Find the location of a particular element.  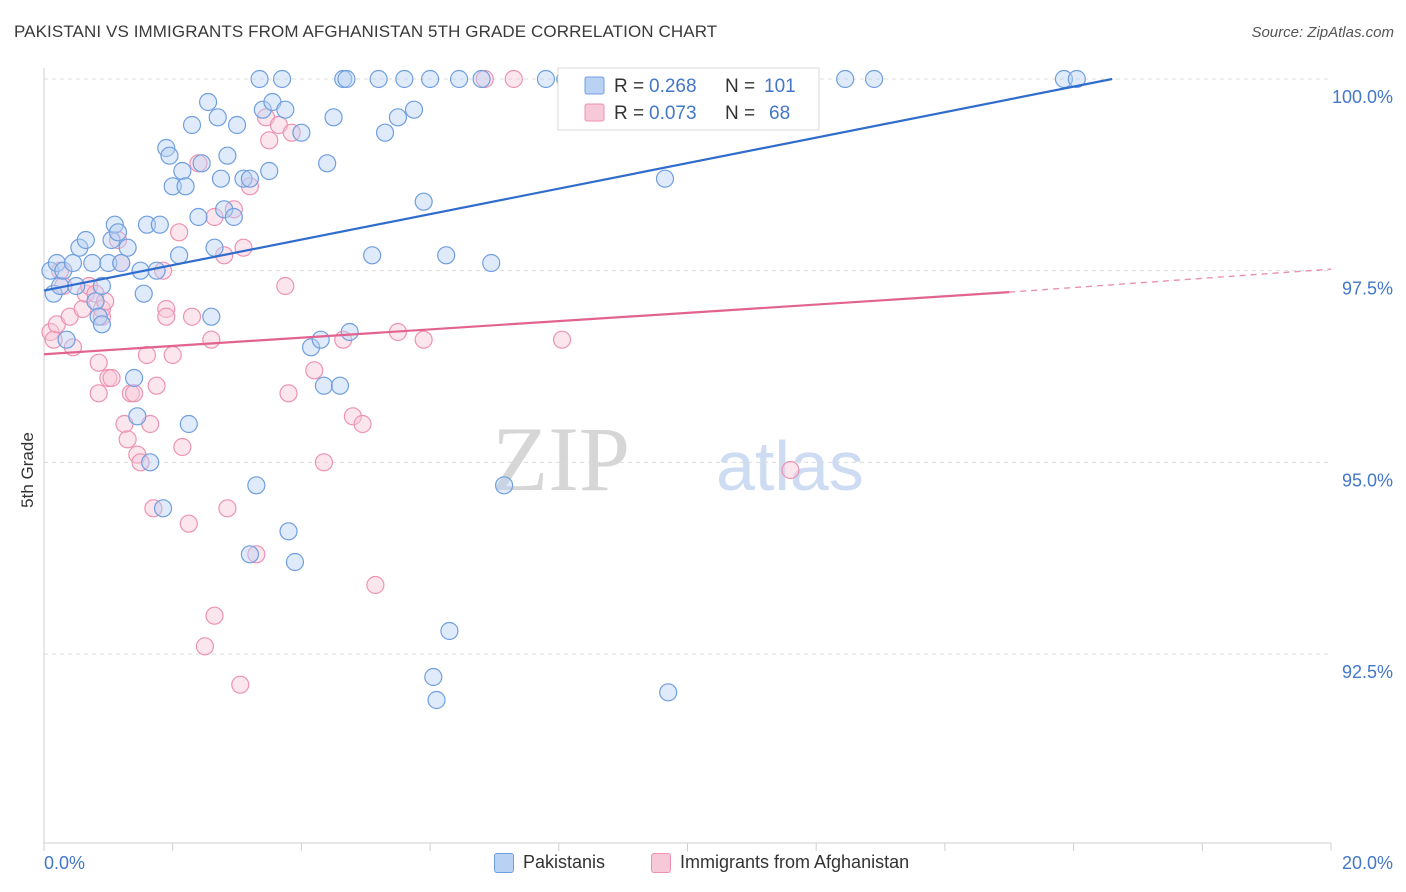

stats-n-label-1: N = is located at coordinates (740, 86).